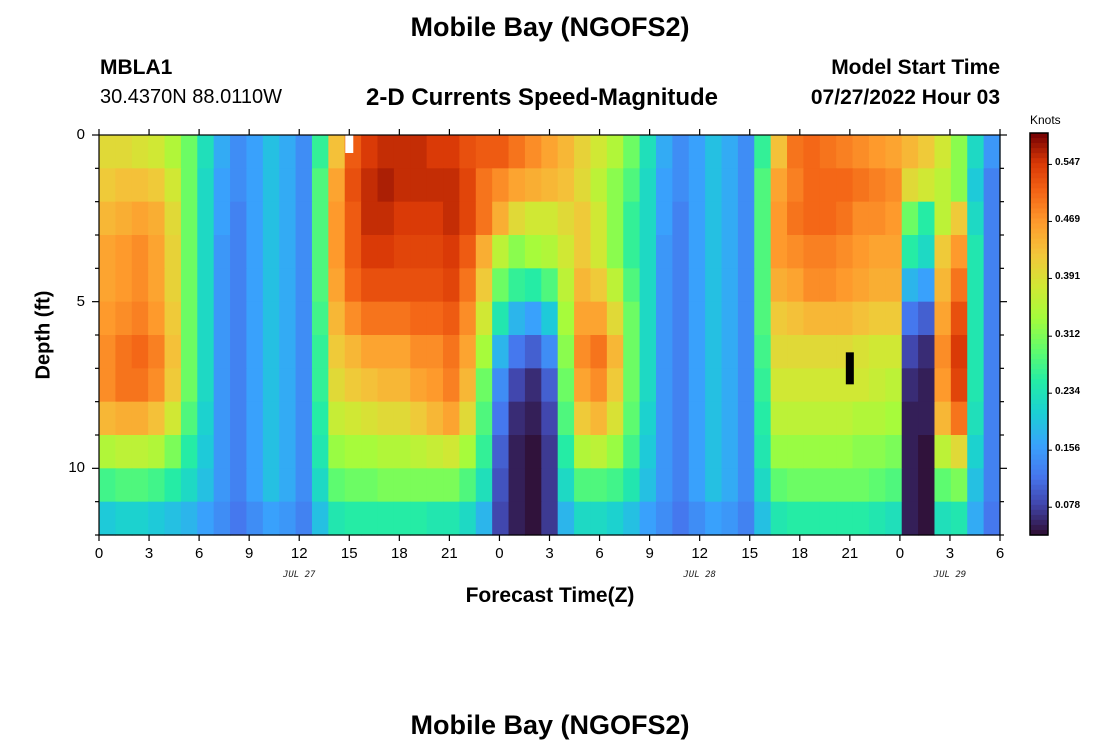 Image resolution: width=1100 pixels, height=750 pixels. I want to click on x-tick-label: 9, so click(649, 553).